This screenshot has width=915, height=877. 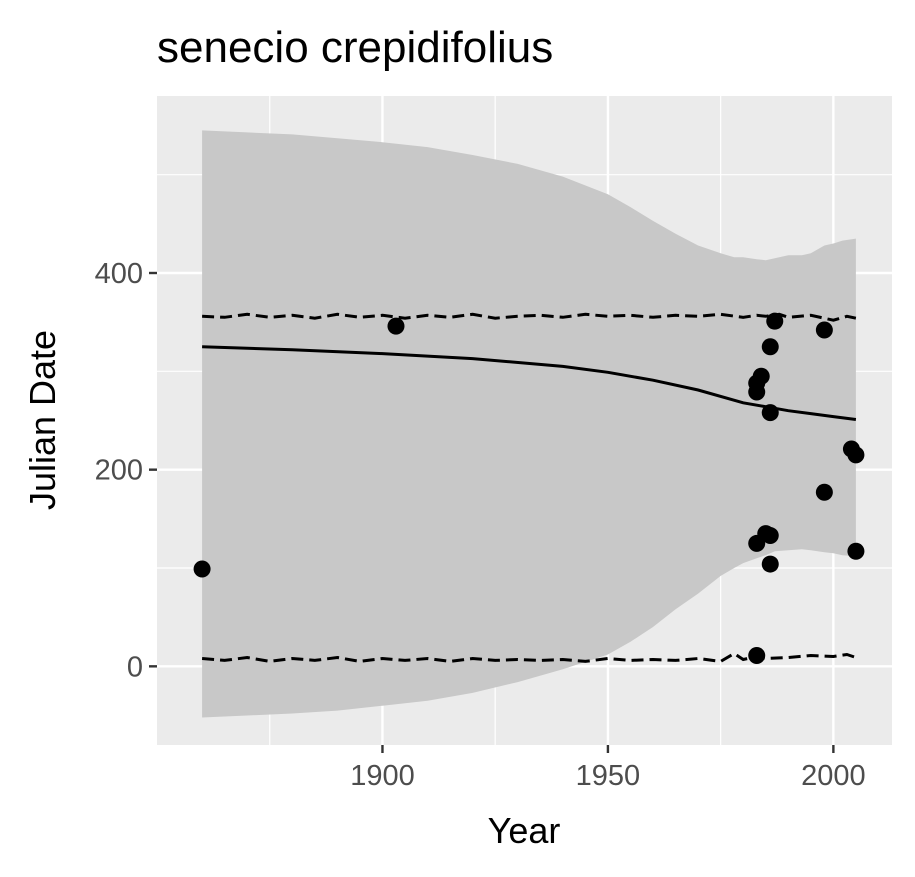 I want to click on x-axis-title: Year, so click(x=524, y=830).